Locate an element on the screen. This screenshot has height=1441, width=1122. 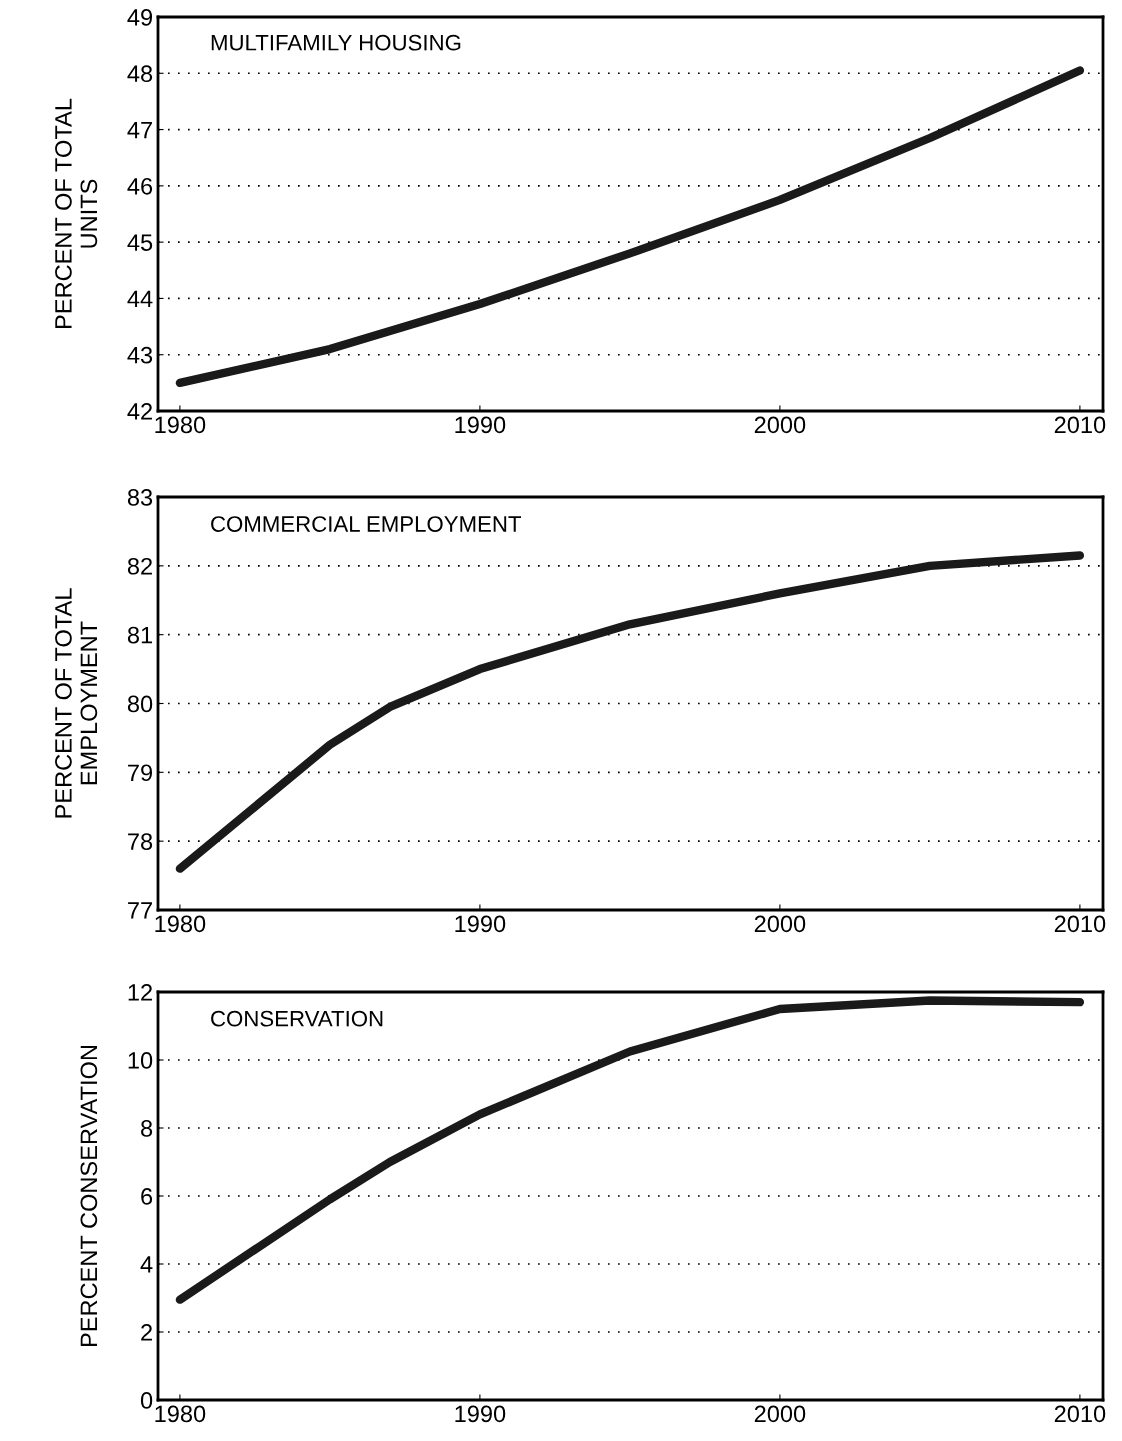
y-tick-label: 46 is located at coordinates (140, 186).